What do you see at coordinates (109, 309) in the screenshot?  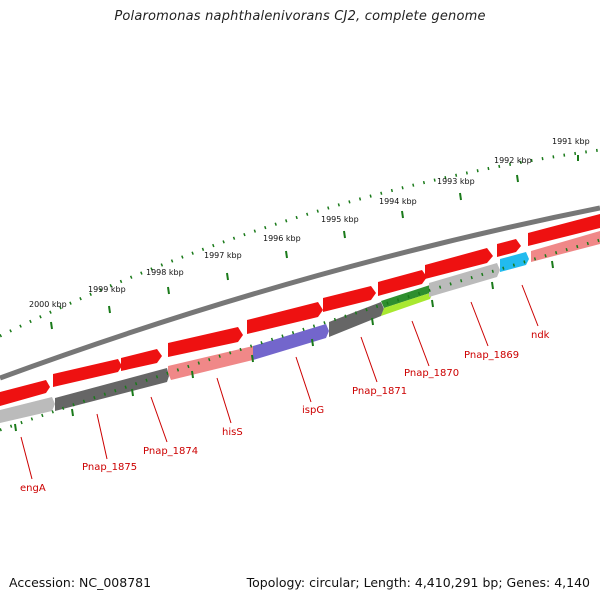 I see `outer-ticks-major-1999` at bounding box center [109, 309].